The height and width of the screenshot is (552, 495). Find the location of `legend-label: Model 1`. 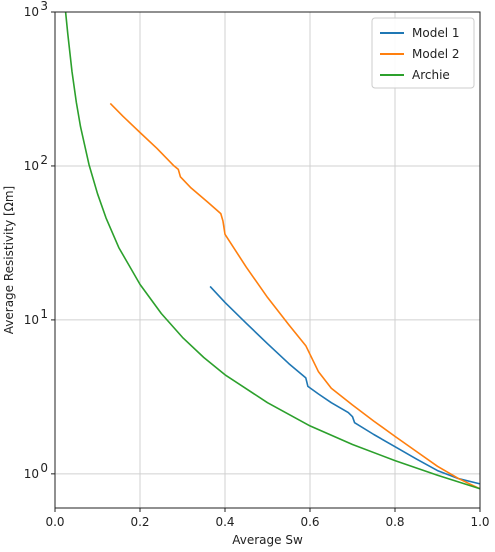

legend-label: Model 1 is located at coordinates (435, 33).